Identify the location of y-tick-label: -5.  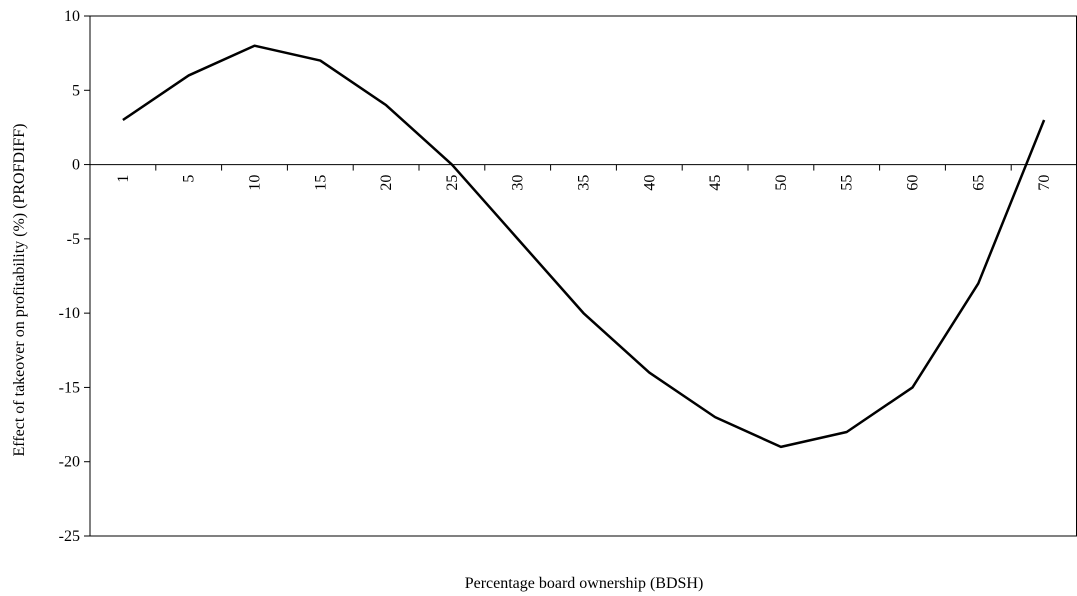
(73, 239).